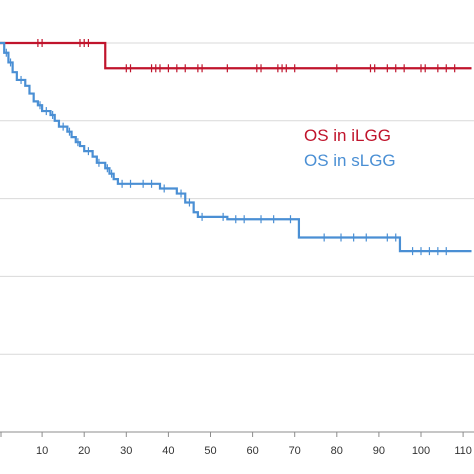  What do you see at coordinates (350, 148) in the screenshot?
I see `legend: OS in iLGG OS in sLGG` at bounding box center [350, 148].